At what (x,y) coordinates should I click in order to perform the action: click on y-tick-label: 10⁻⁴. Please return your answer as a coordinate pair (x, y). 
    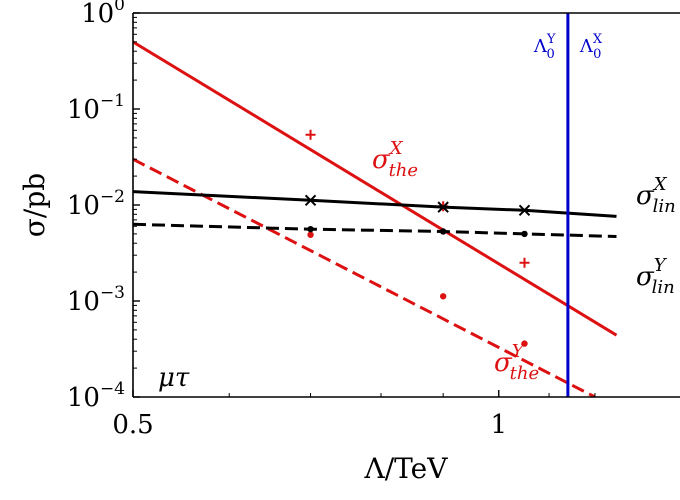
    Looking at the image, I should click on (96, 396).